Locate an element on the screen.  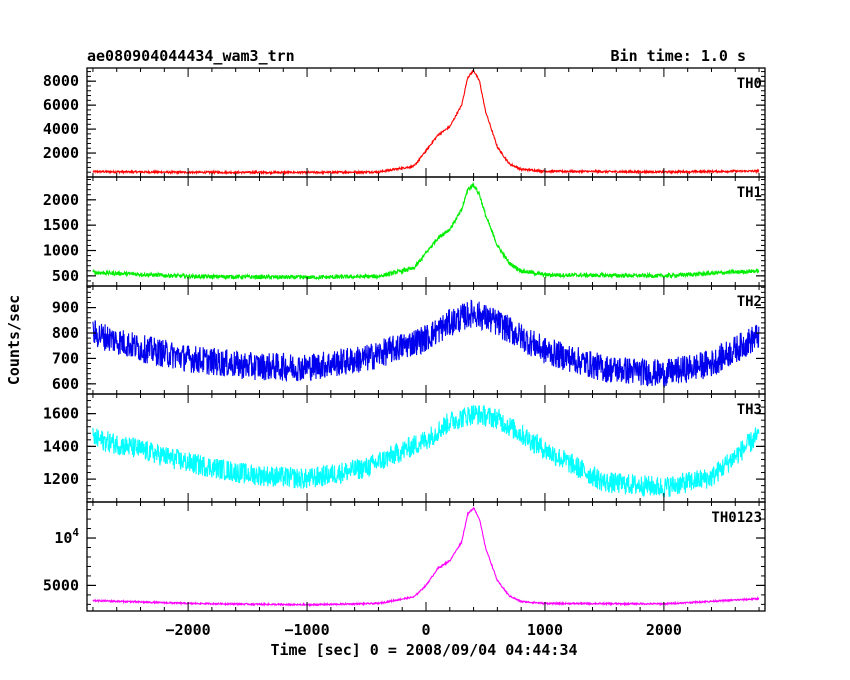
panel-th3: 1200 1400 1600 TH3 is located at coordinates (404, 448).